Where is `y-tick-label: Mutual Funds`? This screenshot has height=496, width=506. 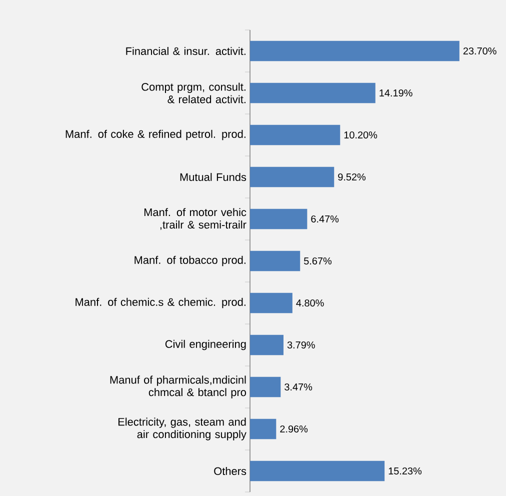
y-tick-label: Mutual Funds is located at coordinates (213, 177).